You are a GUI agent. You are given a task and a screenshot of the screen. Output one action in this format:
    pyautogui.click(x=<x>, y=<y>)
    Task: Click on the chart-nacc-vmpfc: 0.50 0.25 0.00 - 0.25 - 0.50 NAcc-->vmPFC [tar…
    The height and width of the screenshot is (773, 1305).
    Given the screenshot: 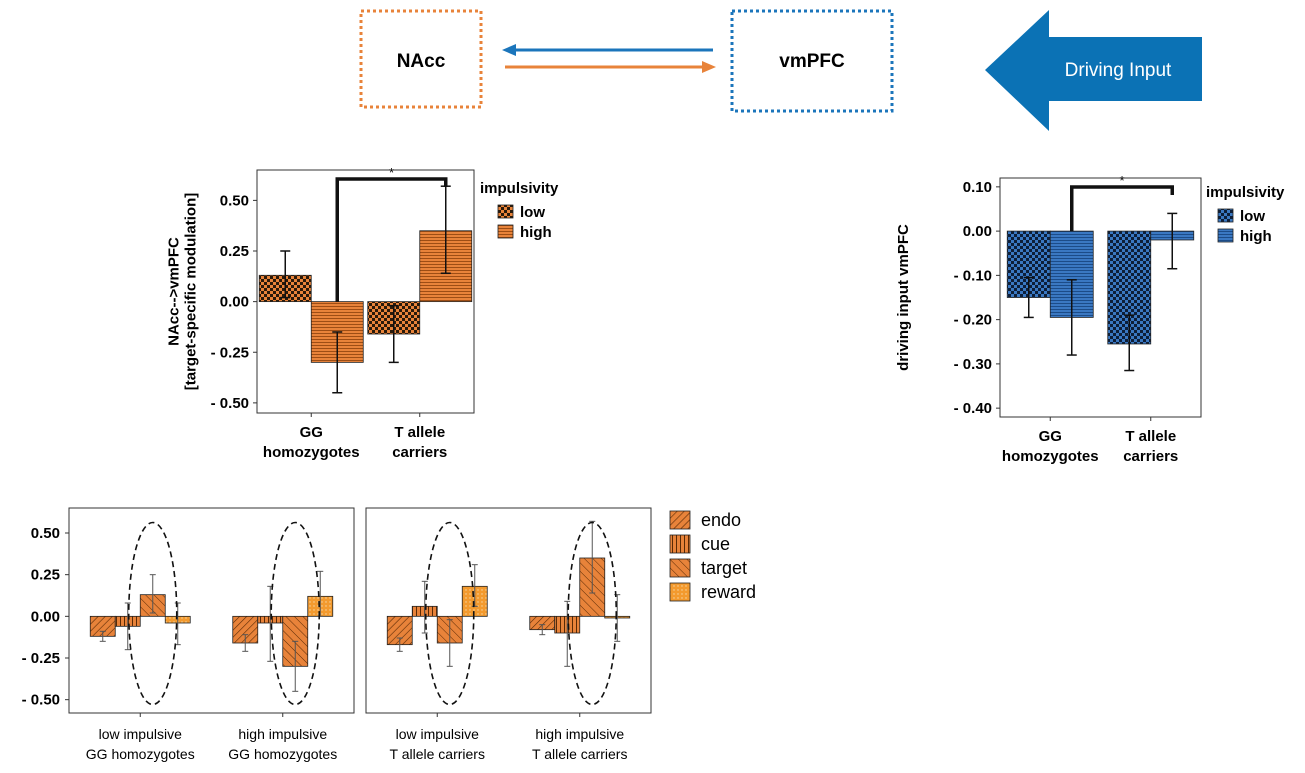 What is the action you would take?
    pyautogui.click(x=363, y=313)
    